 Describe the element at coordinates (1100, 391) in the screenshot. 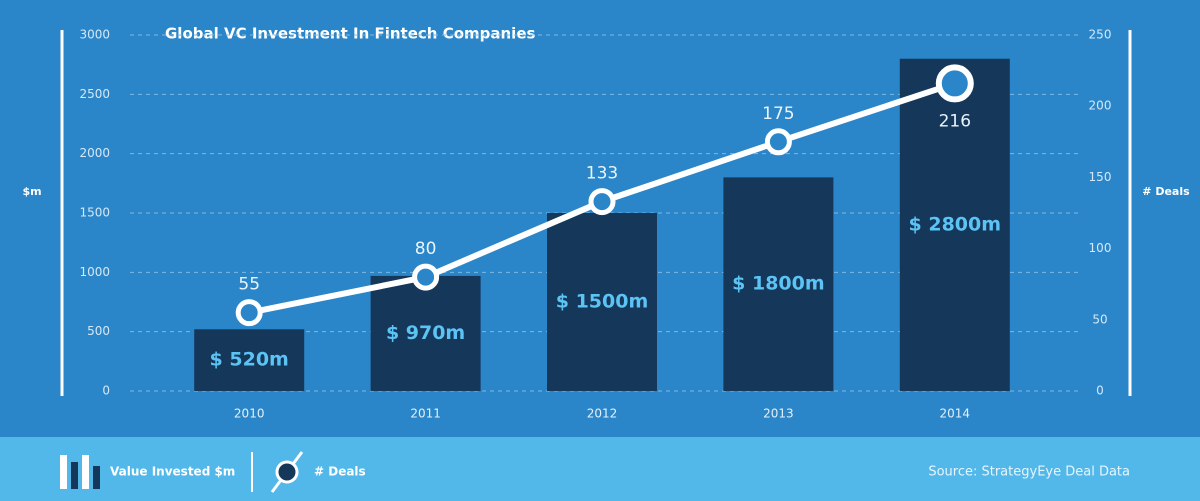

I see `y2-tick-label: 0` at that location.